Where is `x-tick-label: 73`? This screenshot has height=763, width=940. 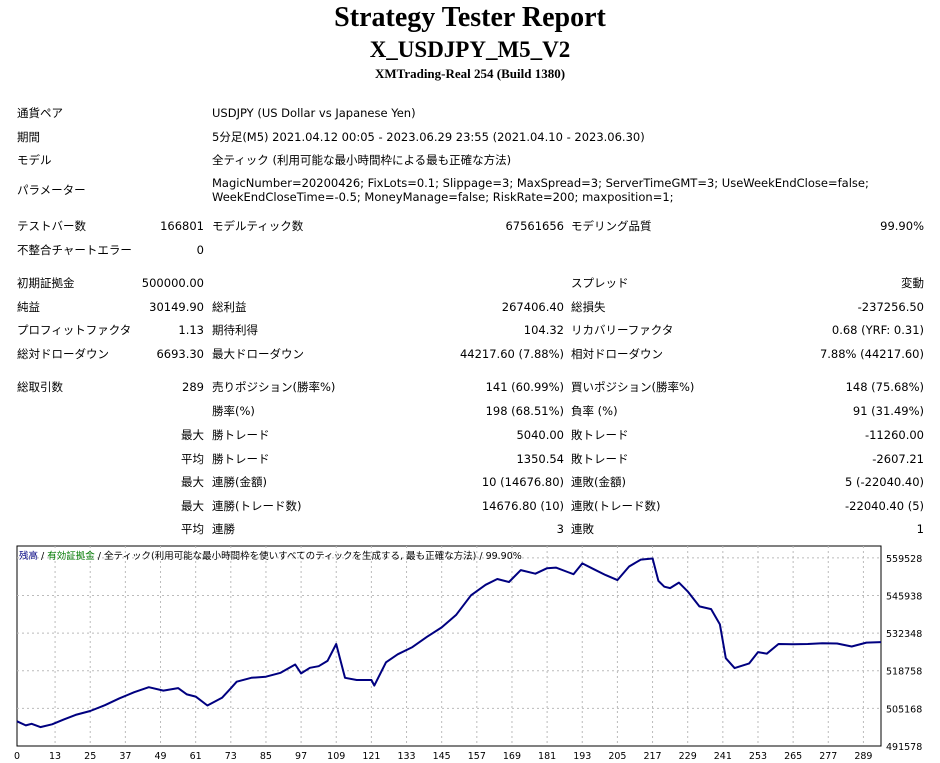
x-tick-label: 73 is located at coordinates (231, 756).